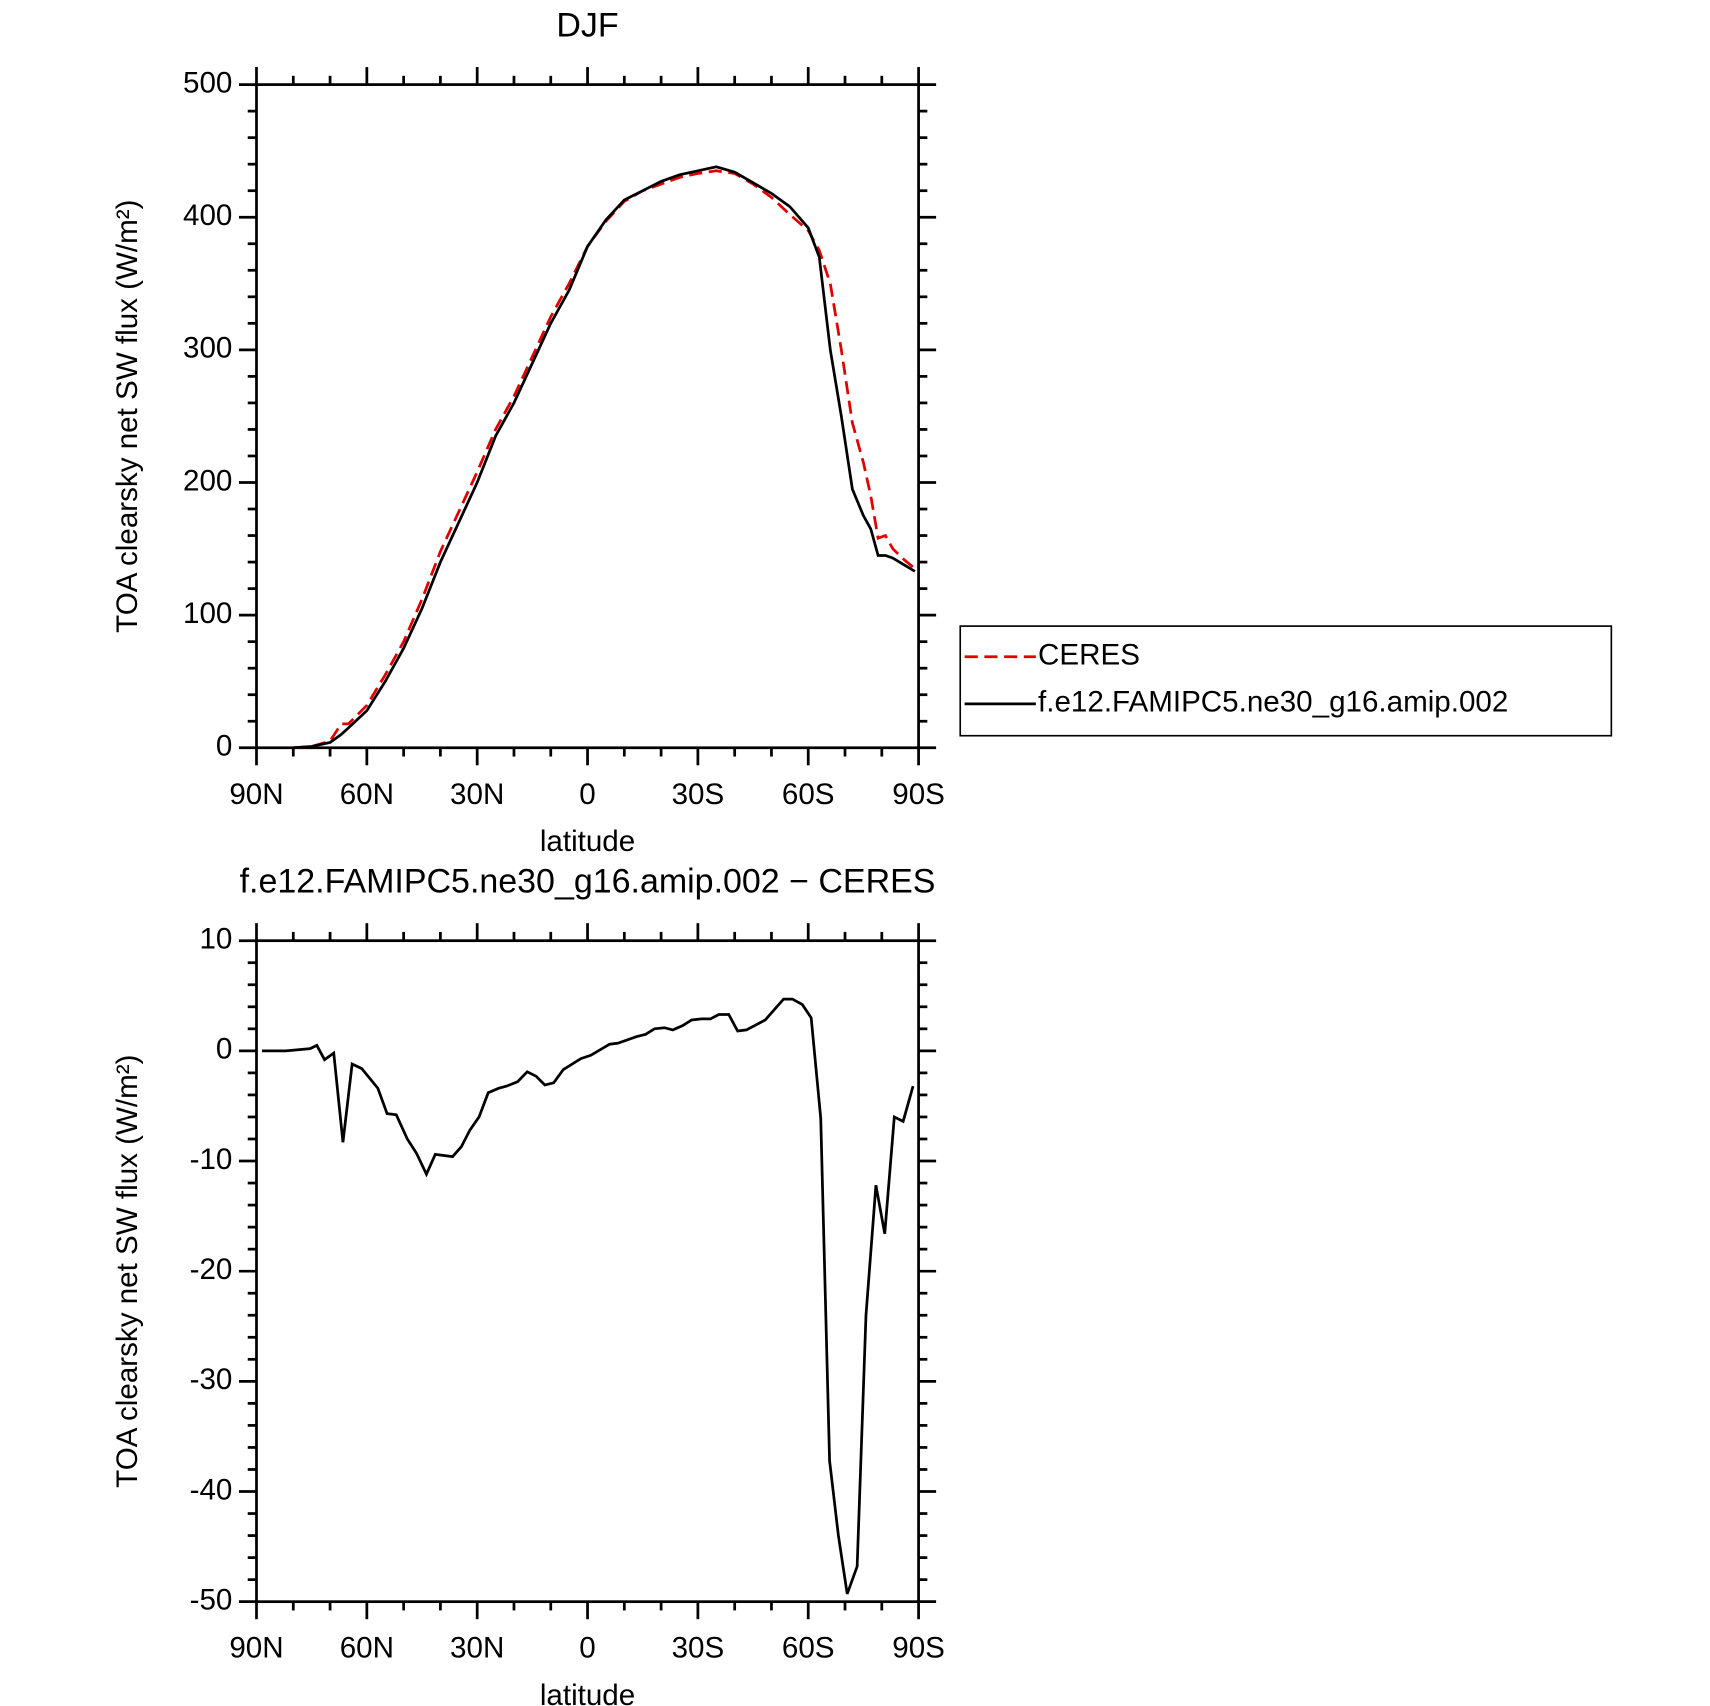 Image resolution: width=1710 pixels, height=1706 pixels. Describe the element at coordinates (207, 480) in the screenshot. I see `y-tick-label: 200` at that location.